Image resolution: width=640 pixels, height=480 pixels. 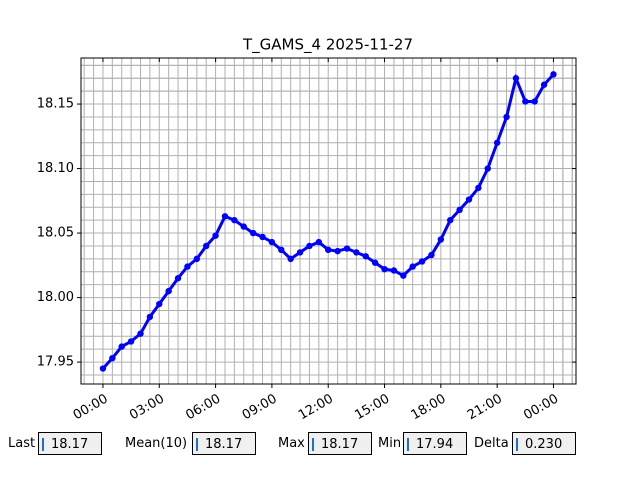 What do you see at coordinates (55, 297) in the screenshot?
I see `y-tick-label: 18.00` at bounding box center [55, 297].